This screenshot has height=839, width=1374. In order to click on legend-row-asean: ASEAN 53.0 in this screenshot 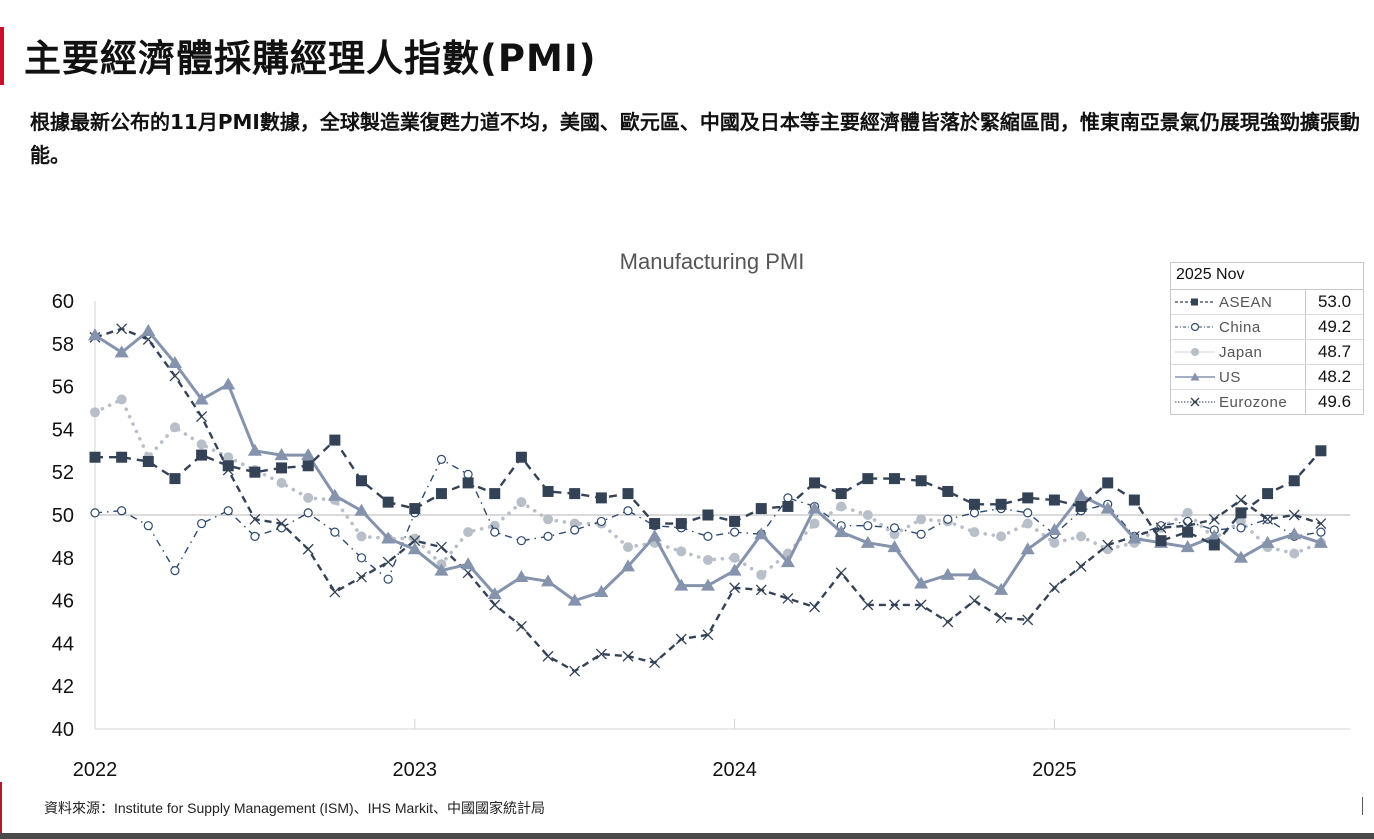, I will do `click(1267, 302)`.